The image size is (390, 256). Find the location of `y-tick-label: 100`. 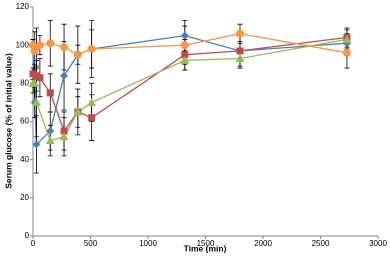

y-tick-label: 100 is located at coordinates (23, 44).